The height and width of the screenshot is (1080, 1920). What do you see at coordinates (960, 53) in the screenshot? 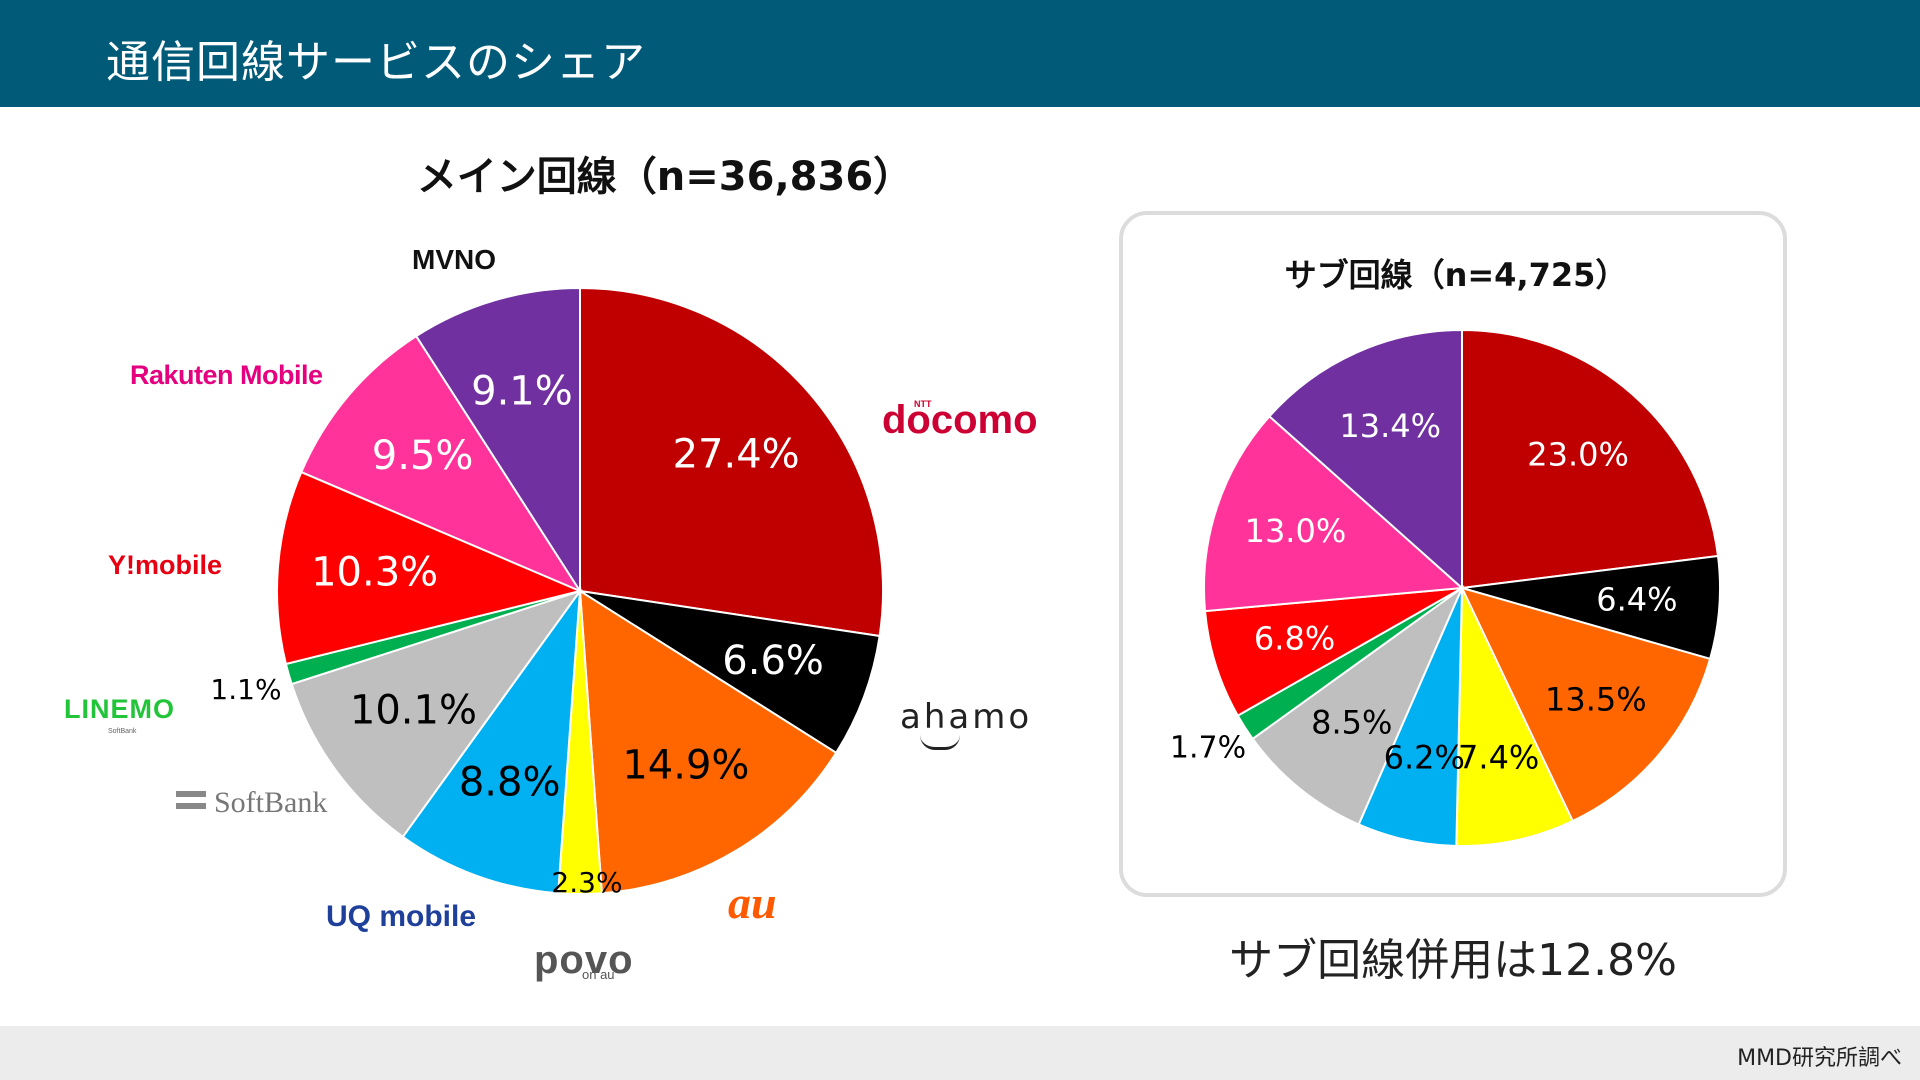
I see `header-bar: 通信回線サービスのシェア` at bounding box center [960, 53].